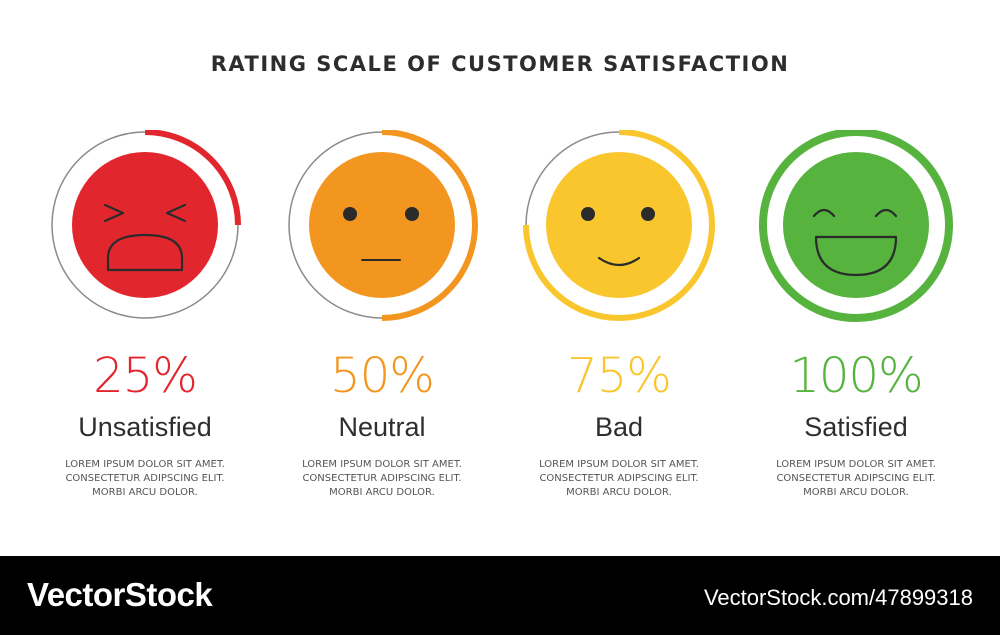 Image resolution: width=1000 pixels, height=635 pixels. What do you see at coordinates (838, 597) in the screenshot?
I see `stock-id: VectorStock.com/47899318` at bounding box center [838, 597].